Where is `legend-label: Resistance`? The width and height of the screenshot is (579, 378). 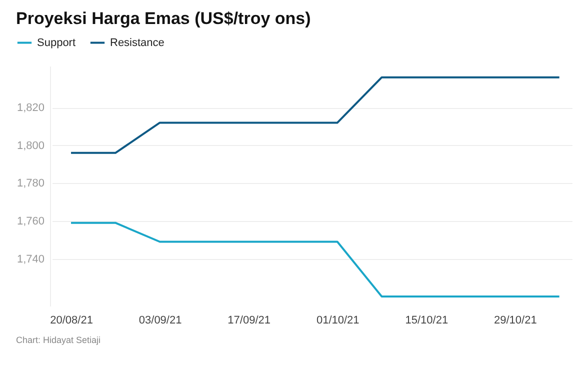 legend-label: Resistance is located at coordinates (137, 42).